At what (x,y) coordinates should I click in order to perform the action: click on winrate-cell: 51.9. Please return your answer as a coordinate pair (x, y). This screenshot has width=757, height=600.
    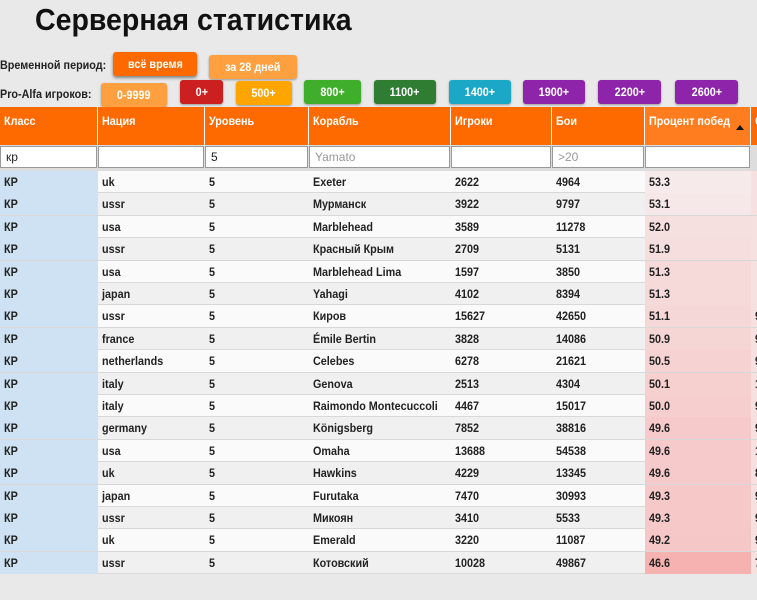
    Looking at the image, I should click on (698, 249).